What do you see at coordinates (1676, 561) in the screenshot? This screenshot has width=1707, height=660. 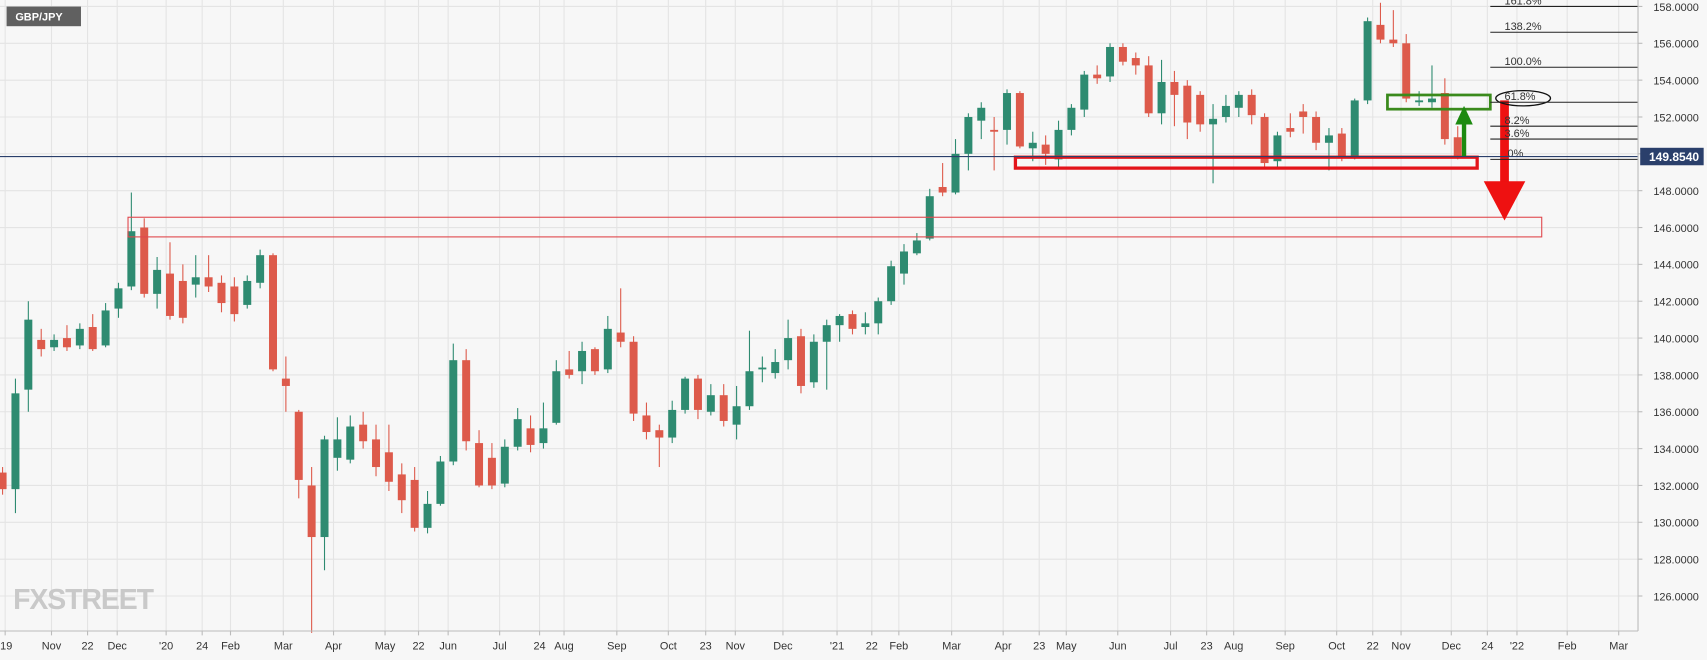 I see `y-tick-label: 128.0000` at bounding box center [1676, 561].